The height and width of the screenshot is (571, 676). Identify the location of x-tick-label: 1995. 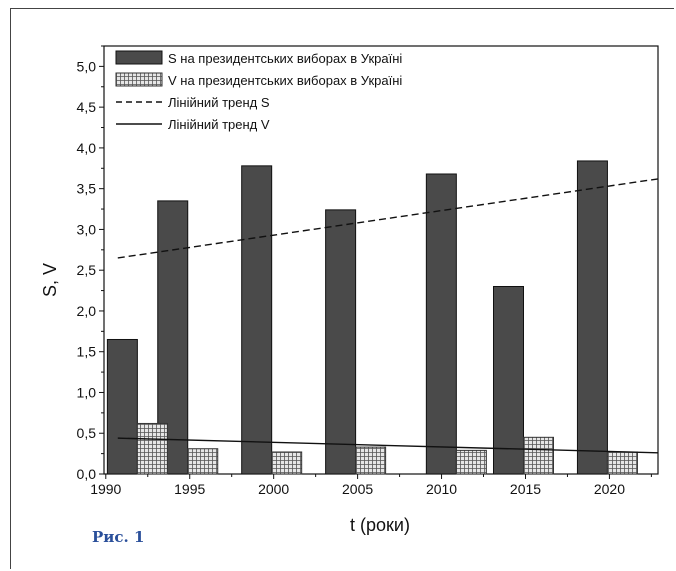
(189, 489).